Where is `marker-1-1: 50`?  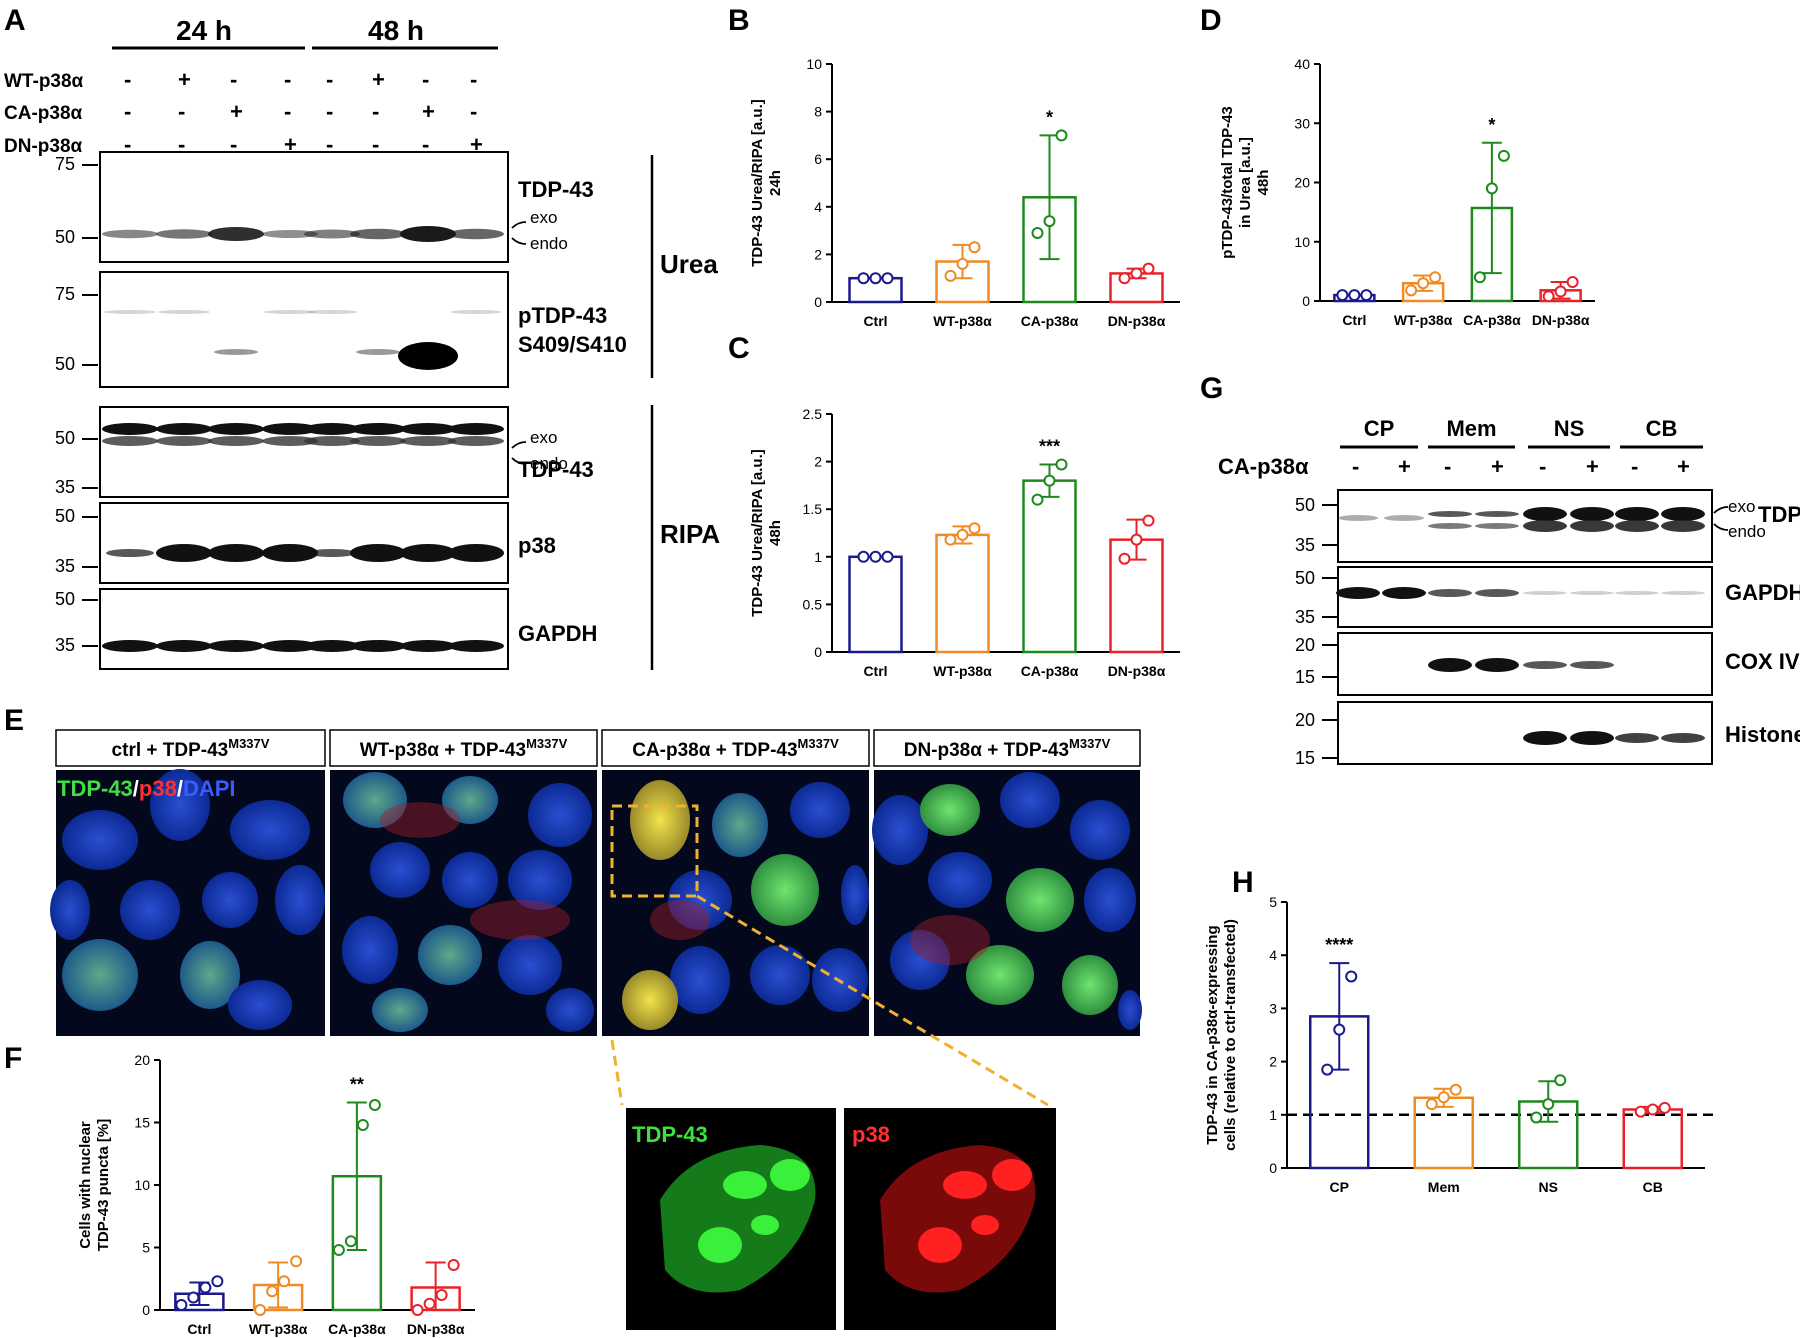
marker-1-1: 50 is located at coordinates (65, 364).